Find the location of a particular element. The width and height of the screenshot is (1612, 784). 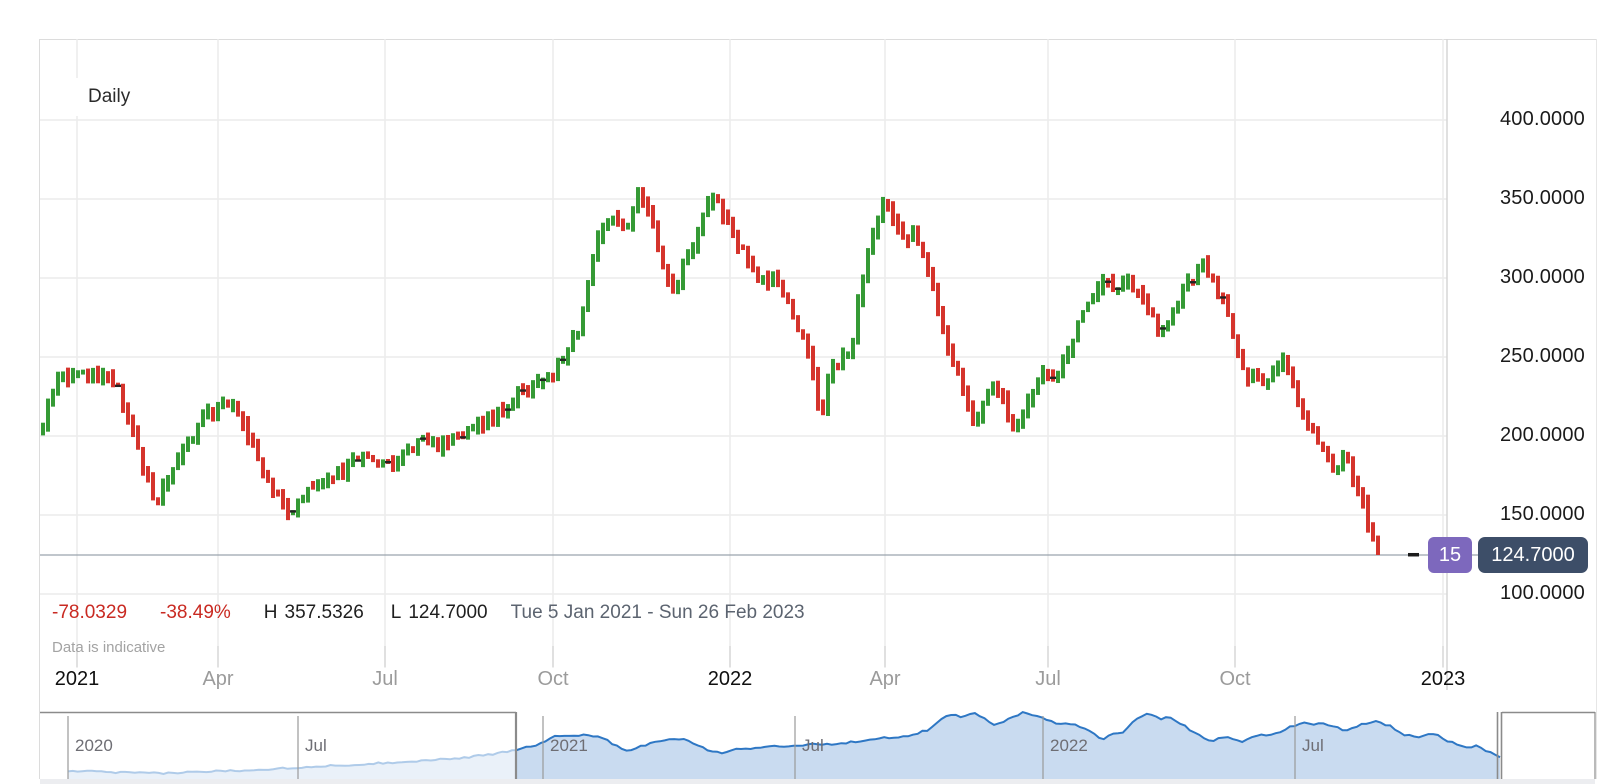

data-indicative-note: Data is indicative is located at coordinates (109, 647).